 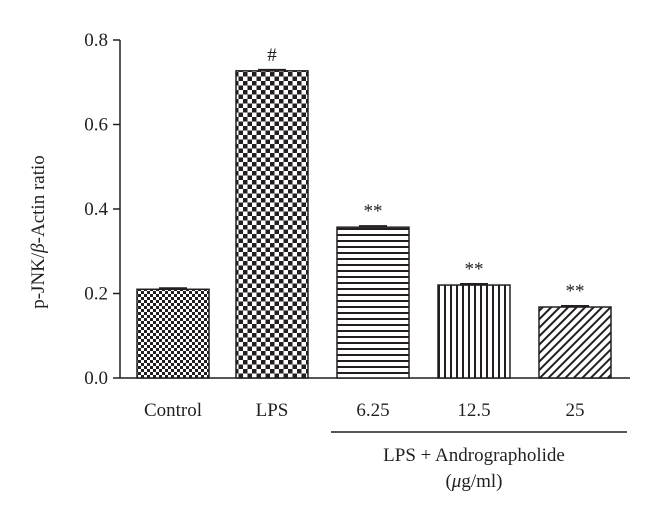 What do you see at coordinates (38, 280) in the screenshot?
I see `y-axis-label-part-1: p-JNK/` at bounding box center [38, 280].